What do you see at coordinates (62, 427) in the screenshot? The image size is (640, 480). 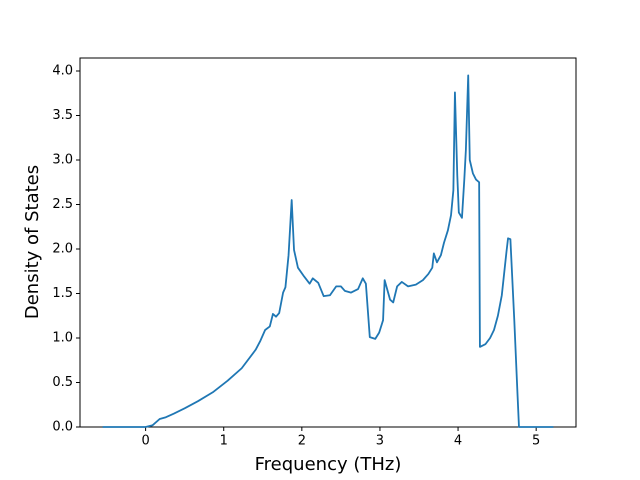 I see `y-tick-label: 0.0` at bounding box center [62, 427].